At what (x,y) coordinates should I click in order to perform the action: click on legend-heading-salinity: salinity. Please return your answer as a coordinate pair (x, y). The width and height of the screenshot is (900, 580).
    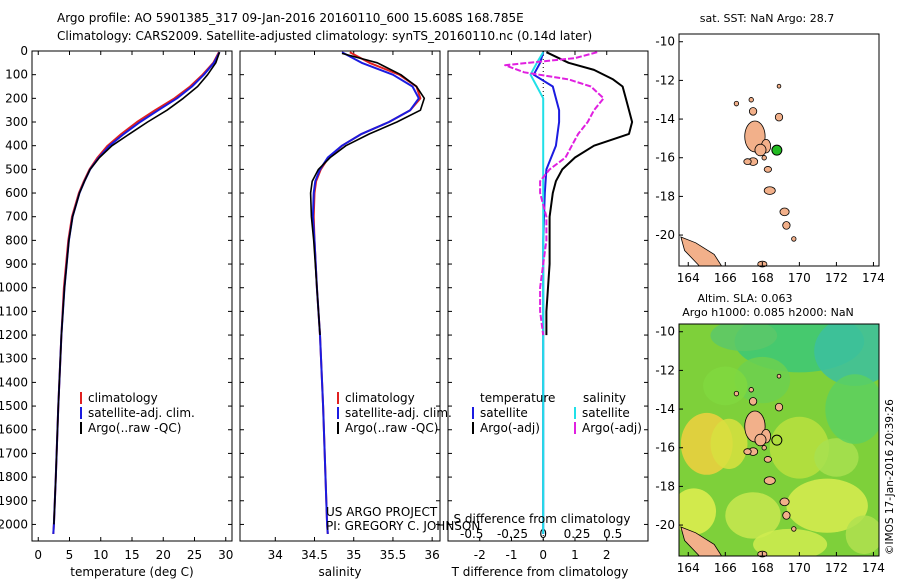
    Looking at the image, I should click on (604, 398).